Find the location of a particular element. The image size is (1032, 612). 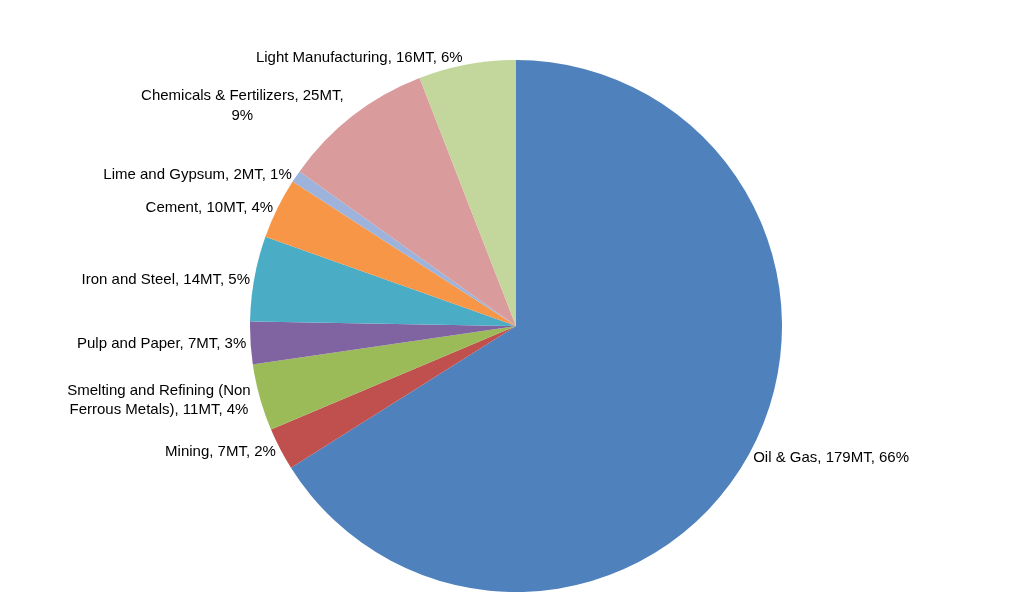

slice-label: Pulp and Paper, 7MT, 3% is located at coordinates (162, 343).